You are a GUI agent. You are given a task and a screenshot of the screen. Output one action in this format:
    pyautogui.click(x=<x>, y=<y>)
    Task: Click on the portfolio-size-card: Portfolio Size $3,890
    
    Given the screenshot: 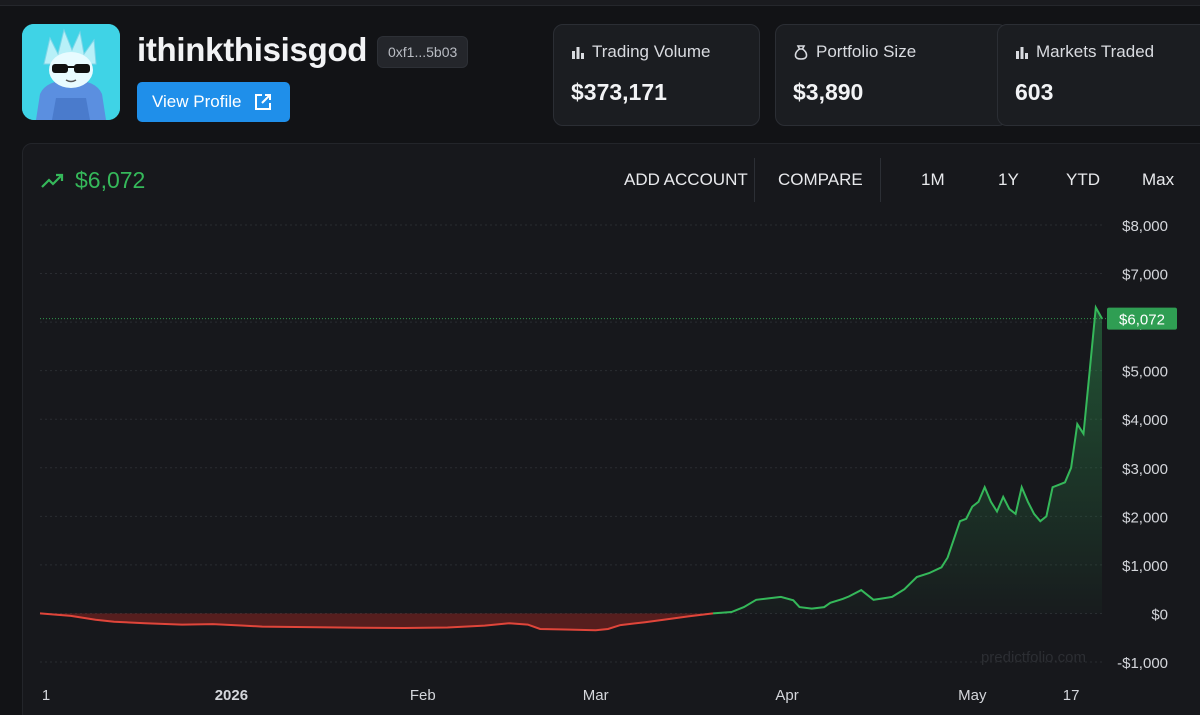 What is the action you would take?
    pyautogui.click(x=891, y=75)
    